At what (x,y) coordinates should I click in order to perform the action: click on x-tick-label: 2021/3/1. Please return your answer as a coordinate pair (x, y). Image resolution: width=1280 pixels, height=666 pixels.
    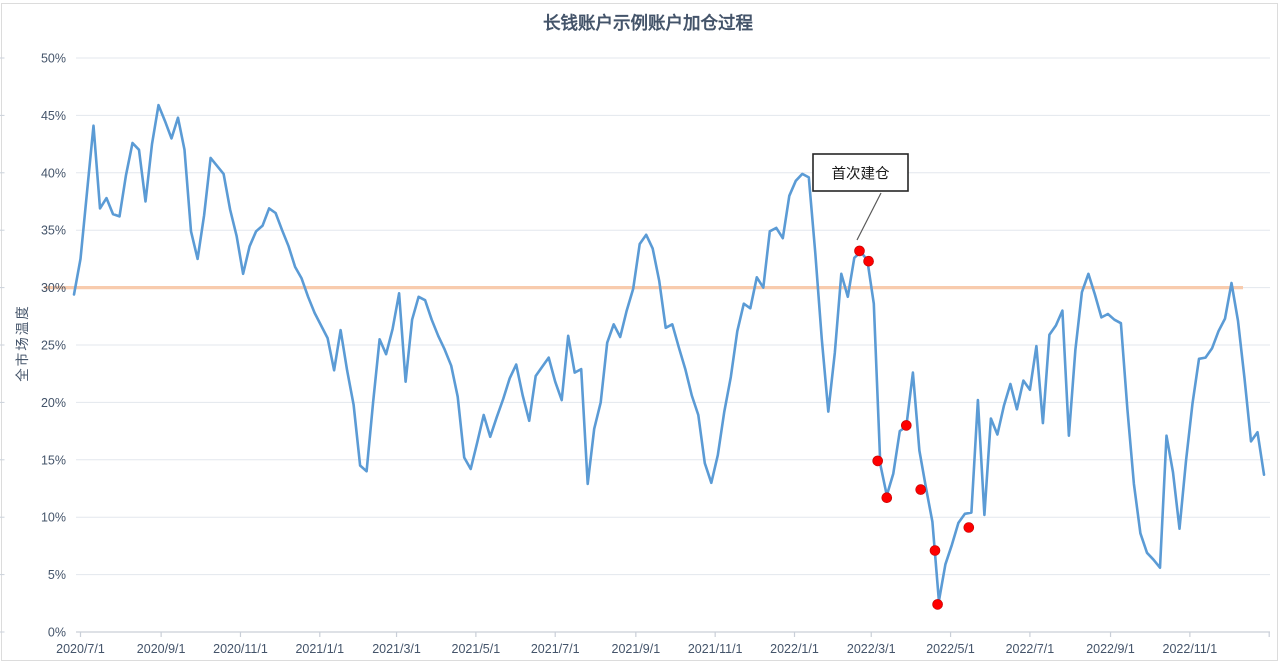
    Looking at the image, I should click on (396, 649).